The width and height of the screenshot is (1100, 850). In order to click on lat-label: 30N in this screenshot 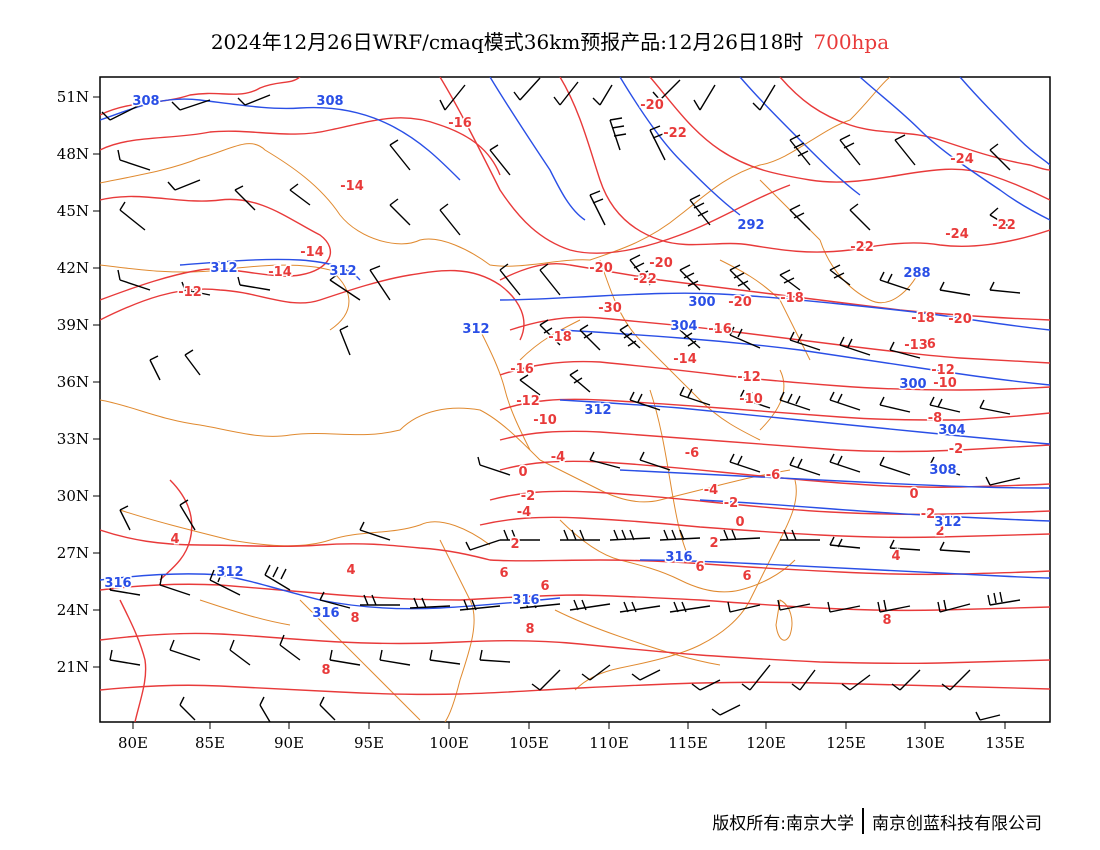, I will do `click(73, 496)`.